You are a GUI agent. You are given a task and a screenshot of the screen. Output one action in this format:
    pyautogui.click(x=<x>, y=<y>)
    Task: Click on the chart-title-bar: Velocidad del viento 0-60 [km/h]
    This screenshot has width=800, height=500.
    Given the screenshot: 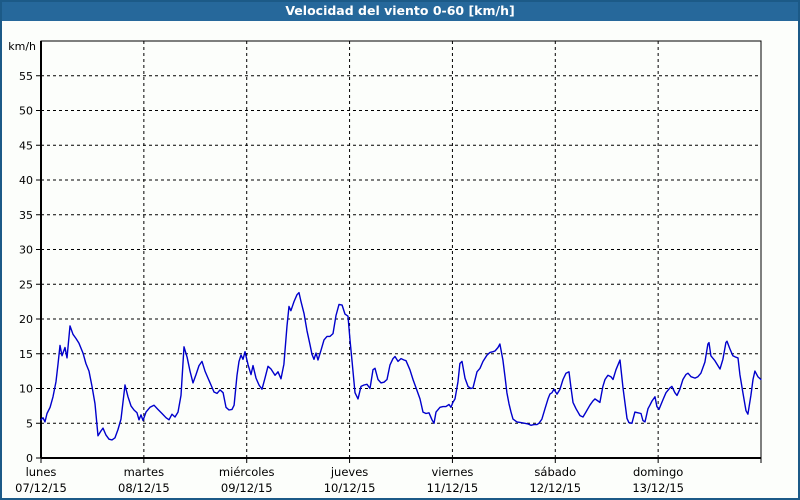 What is the action you would take?
    pyautogui.click(x=400, y=10)
    